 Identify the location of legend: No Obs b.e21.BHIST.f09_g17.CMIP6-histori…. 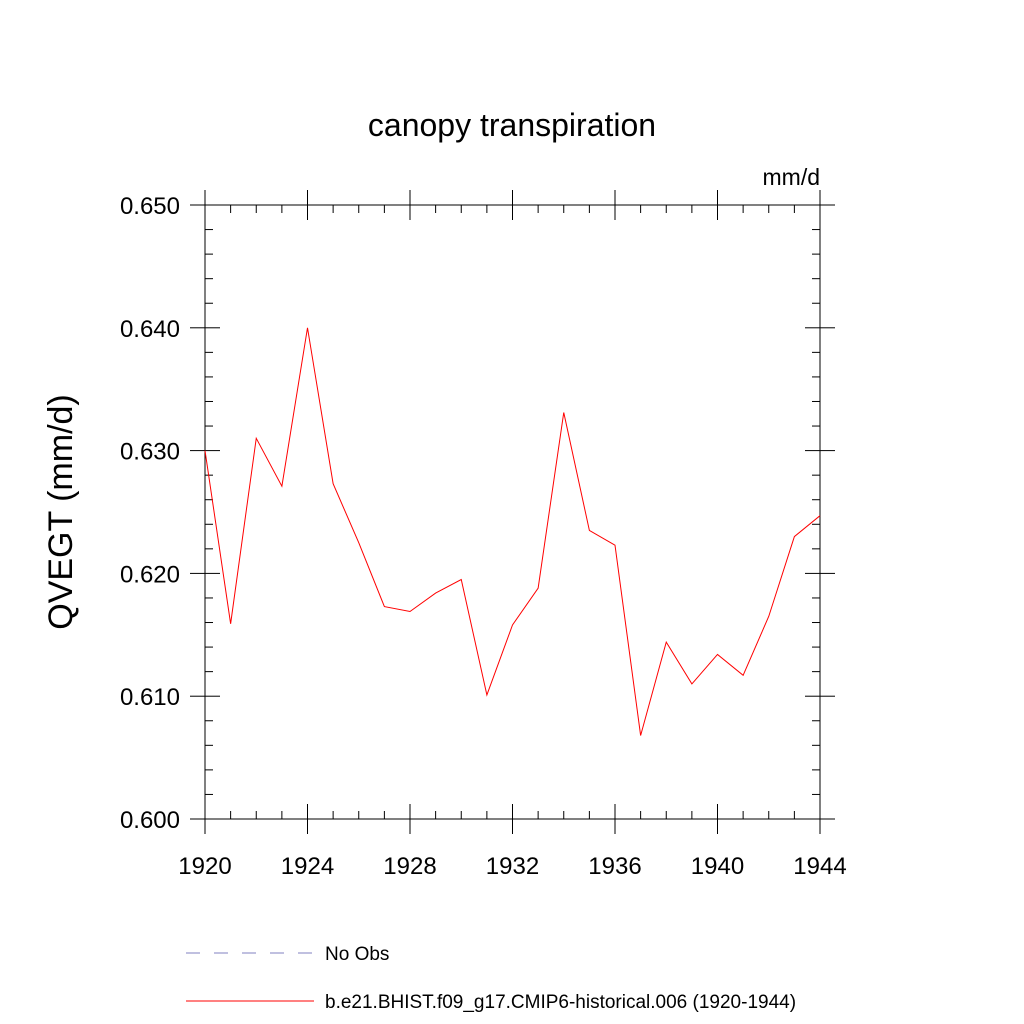
(491, 978).